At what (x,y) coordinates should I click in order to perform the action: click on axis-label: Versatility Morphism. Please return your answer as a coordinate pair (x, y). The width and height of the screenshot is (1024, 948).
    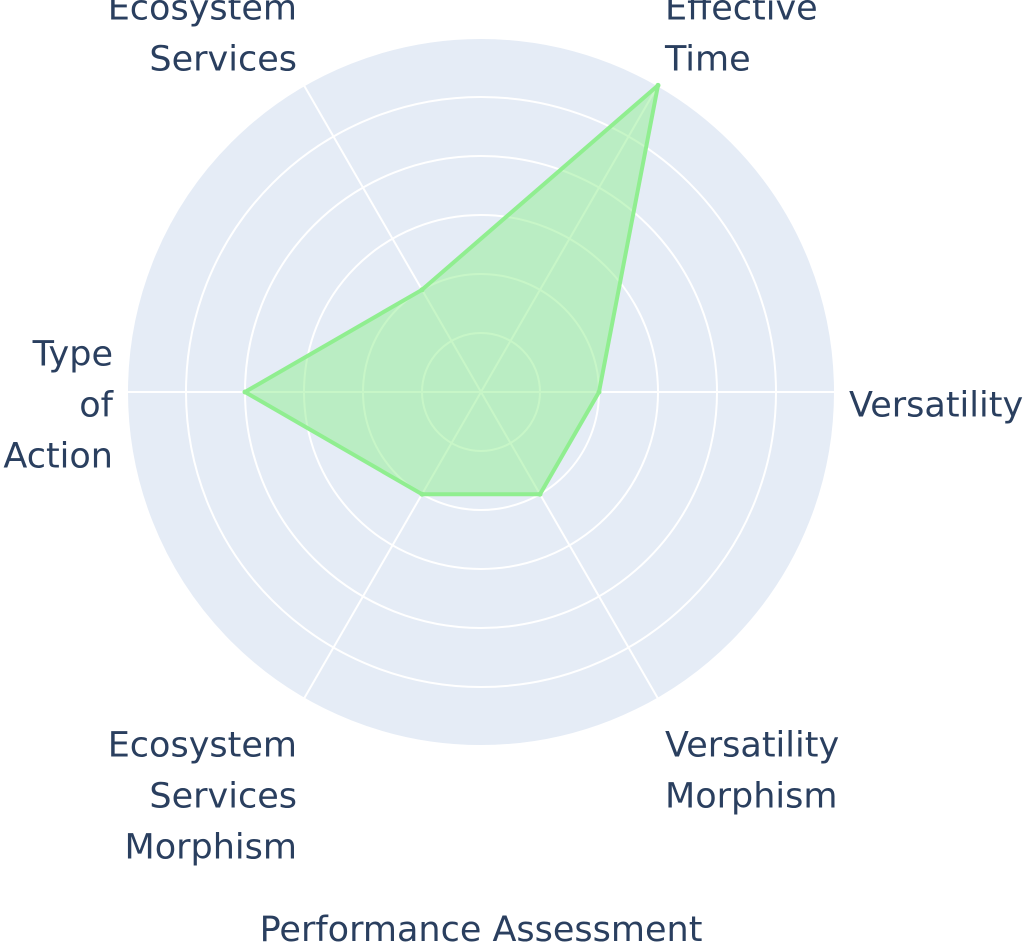
    Looking at the image, I should click on (752, 771).